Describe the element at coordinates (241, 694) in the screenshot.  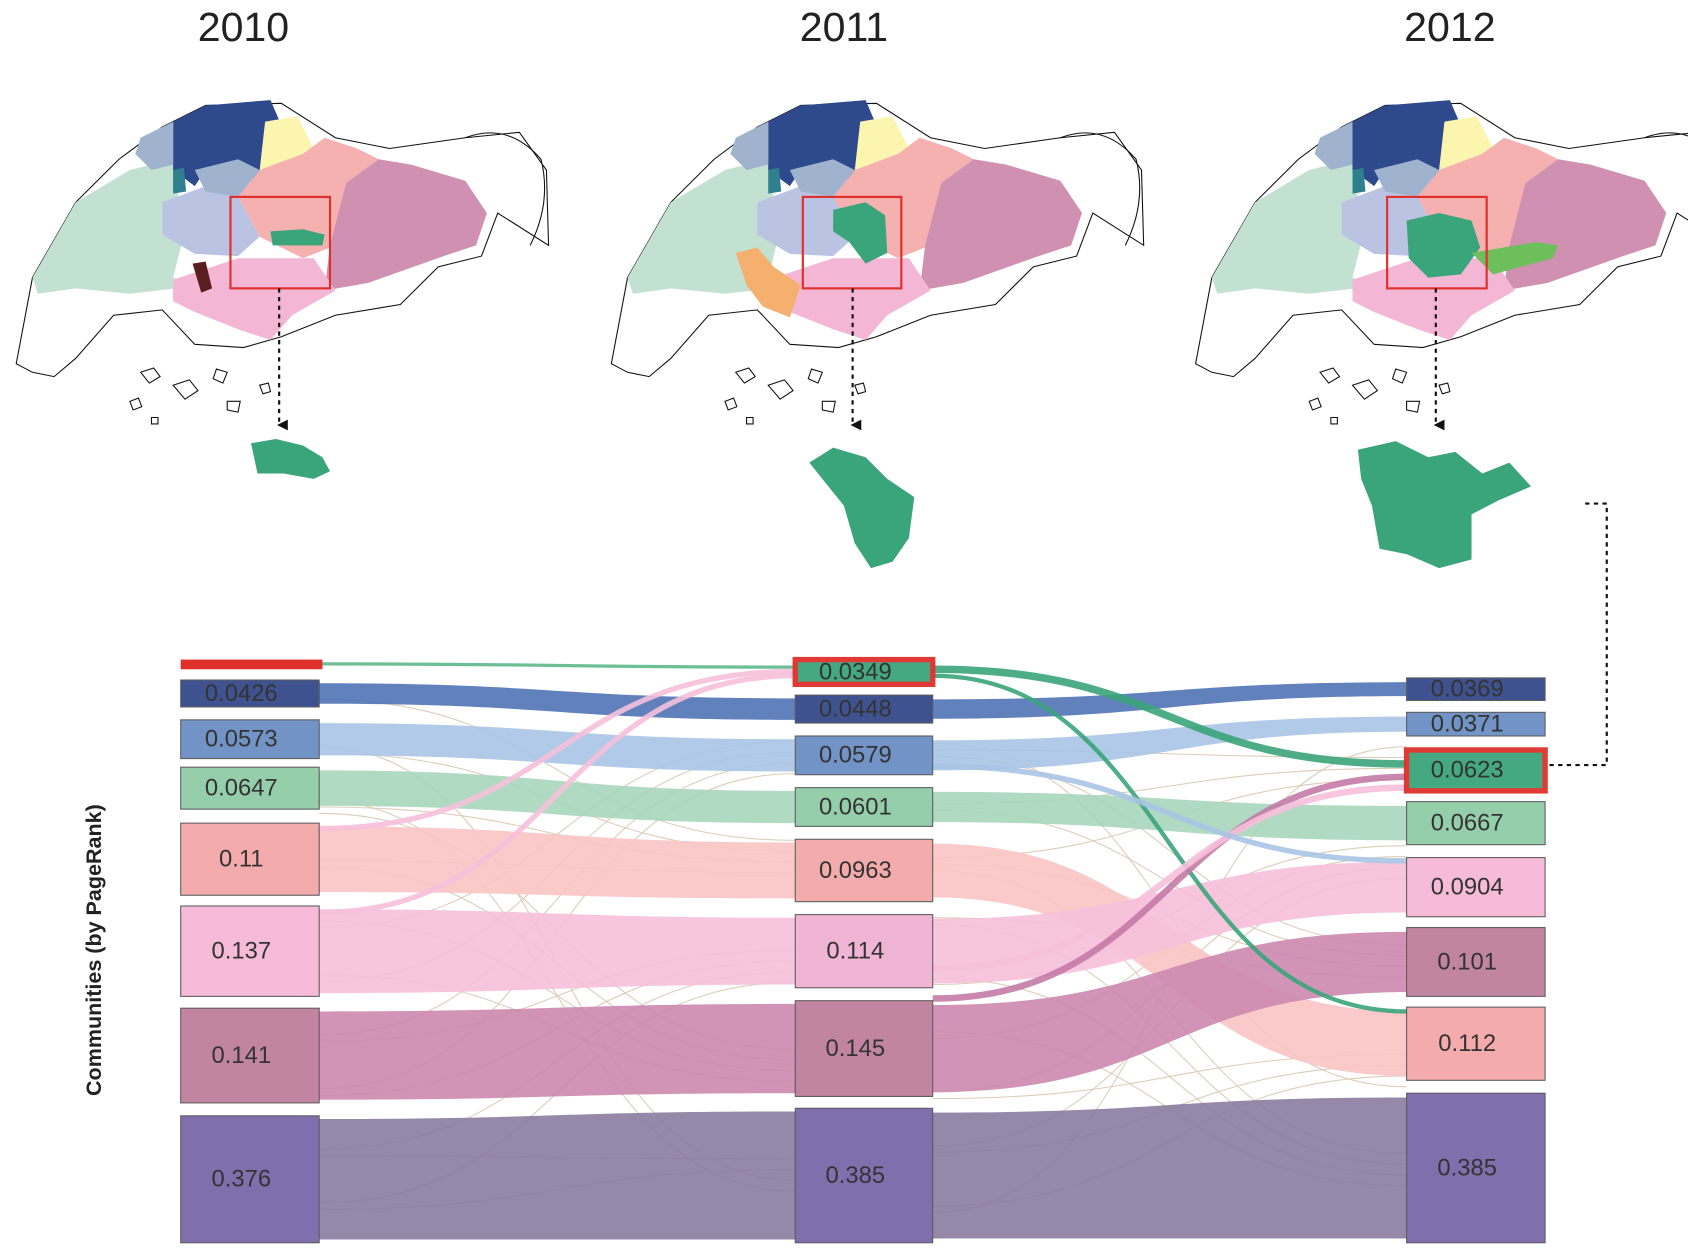
I see `node-value: 0.0426` at that location.